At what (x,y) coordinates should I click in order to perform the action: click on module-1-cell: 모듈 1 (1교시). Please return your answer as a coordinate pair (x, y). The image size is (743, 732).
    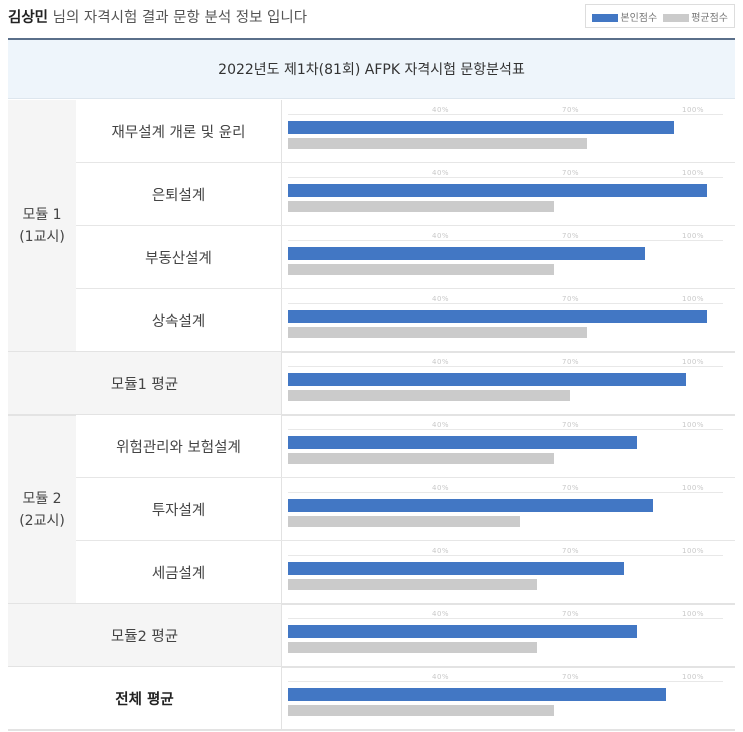
    Looking at the image, I should click on (42, 226).